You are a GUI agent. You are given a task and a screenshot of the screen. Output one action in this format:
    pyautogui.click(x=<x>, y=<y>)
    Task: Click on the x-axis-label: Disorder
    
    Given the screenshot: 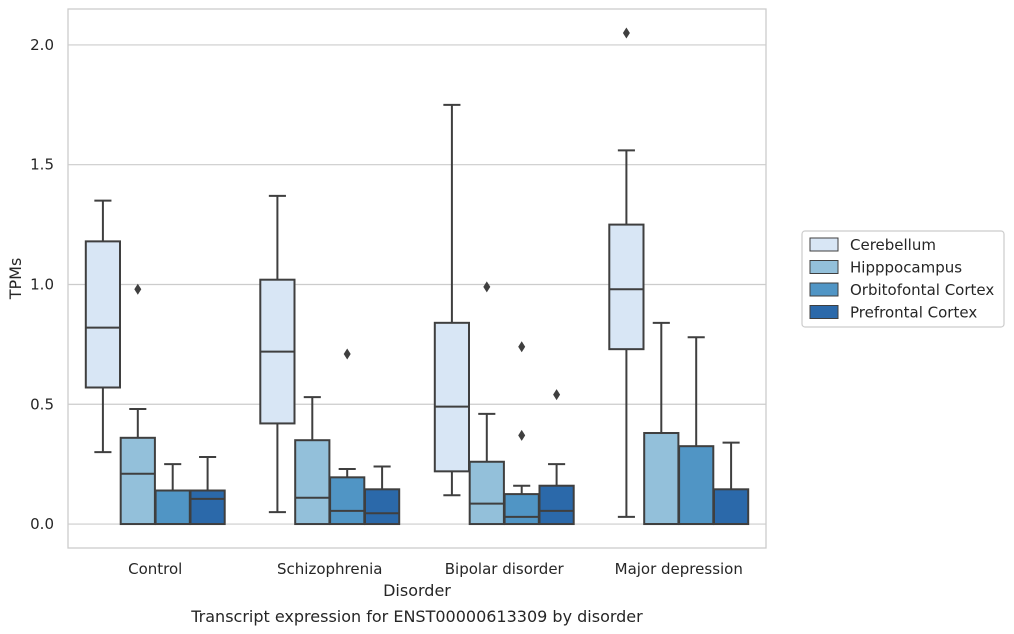 What is the action you would take?
    pyautogui.click(x=417, y=590)
    